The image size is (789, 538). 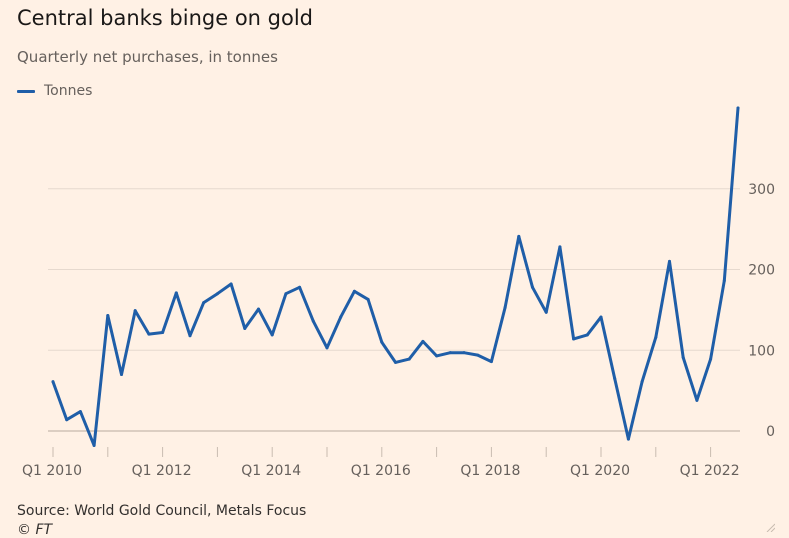 I want to click on x-tick-label: Q1 2010, so click(x=52, y=471).